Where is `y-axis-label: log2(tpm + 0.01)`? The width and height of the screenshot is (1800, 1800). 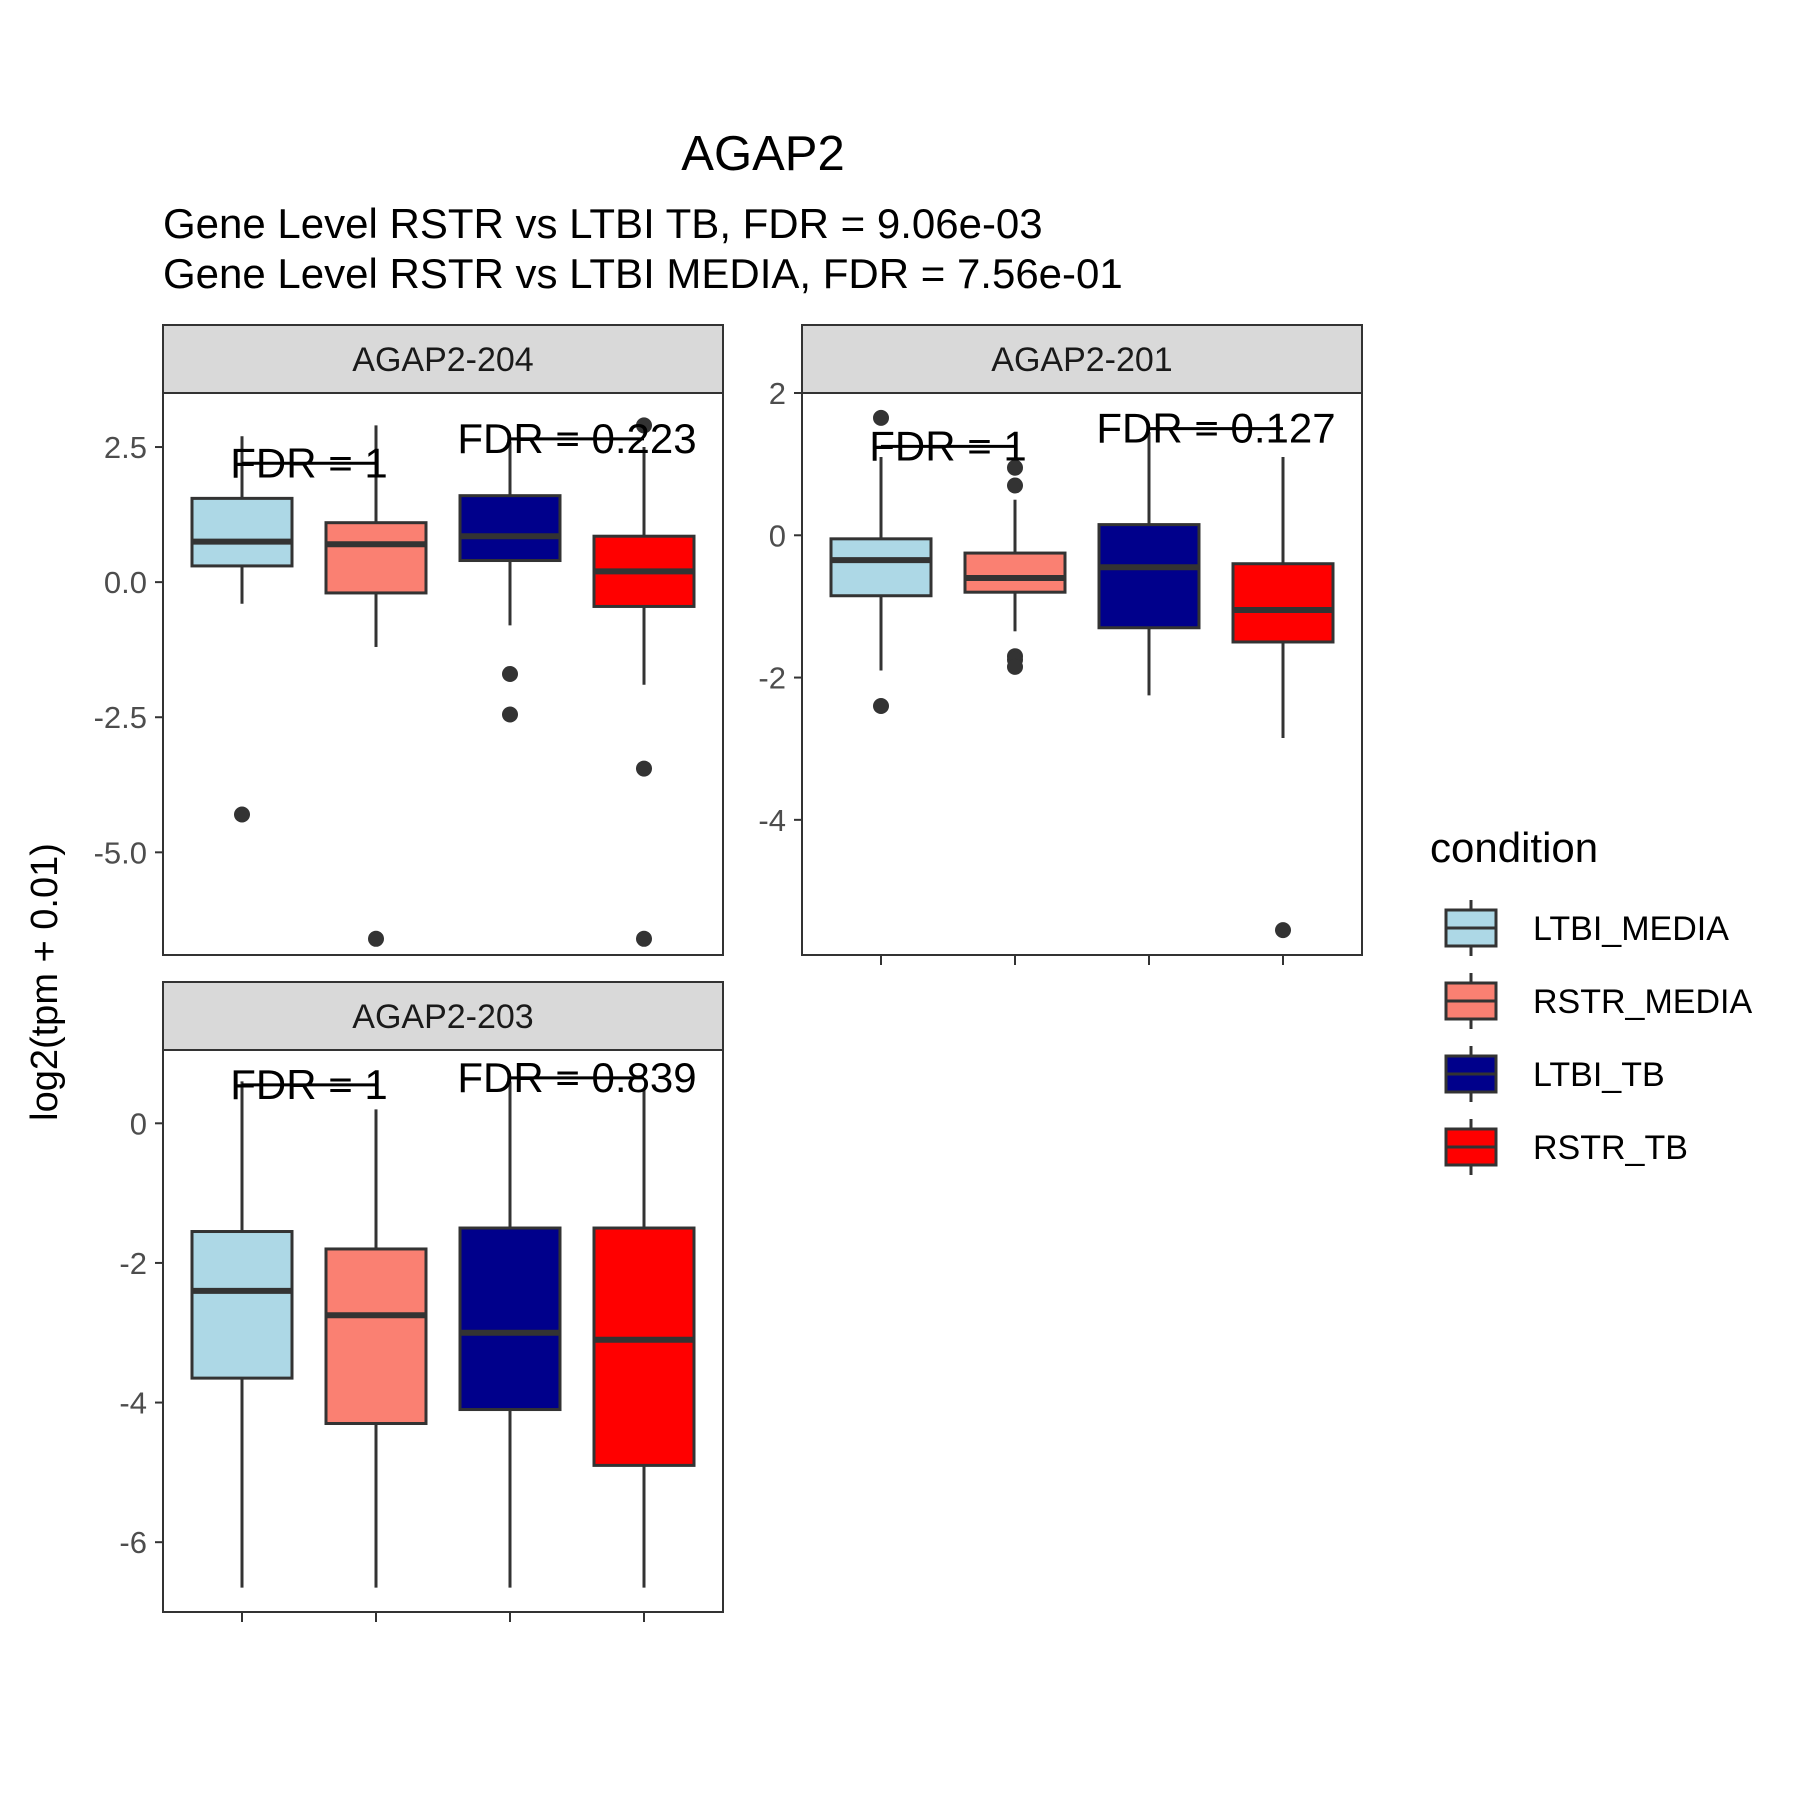 y-axis-label: log2(tpm + 0.01) is located at coordinates (45, 982).